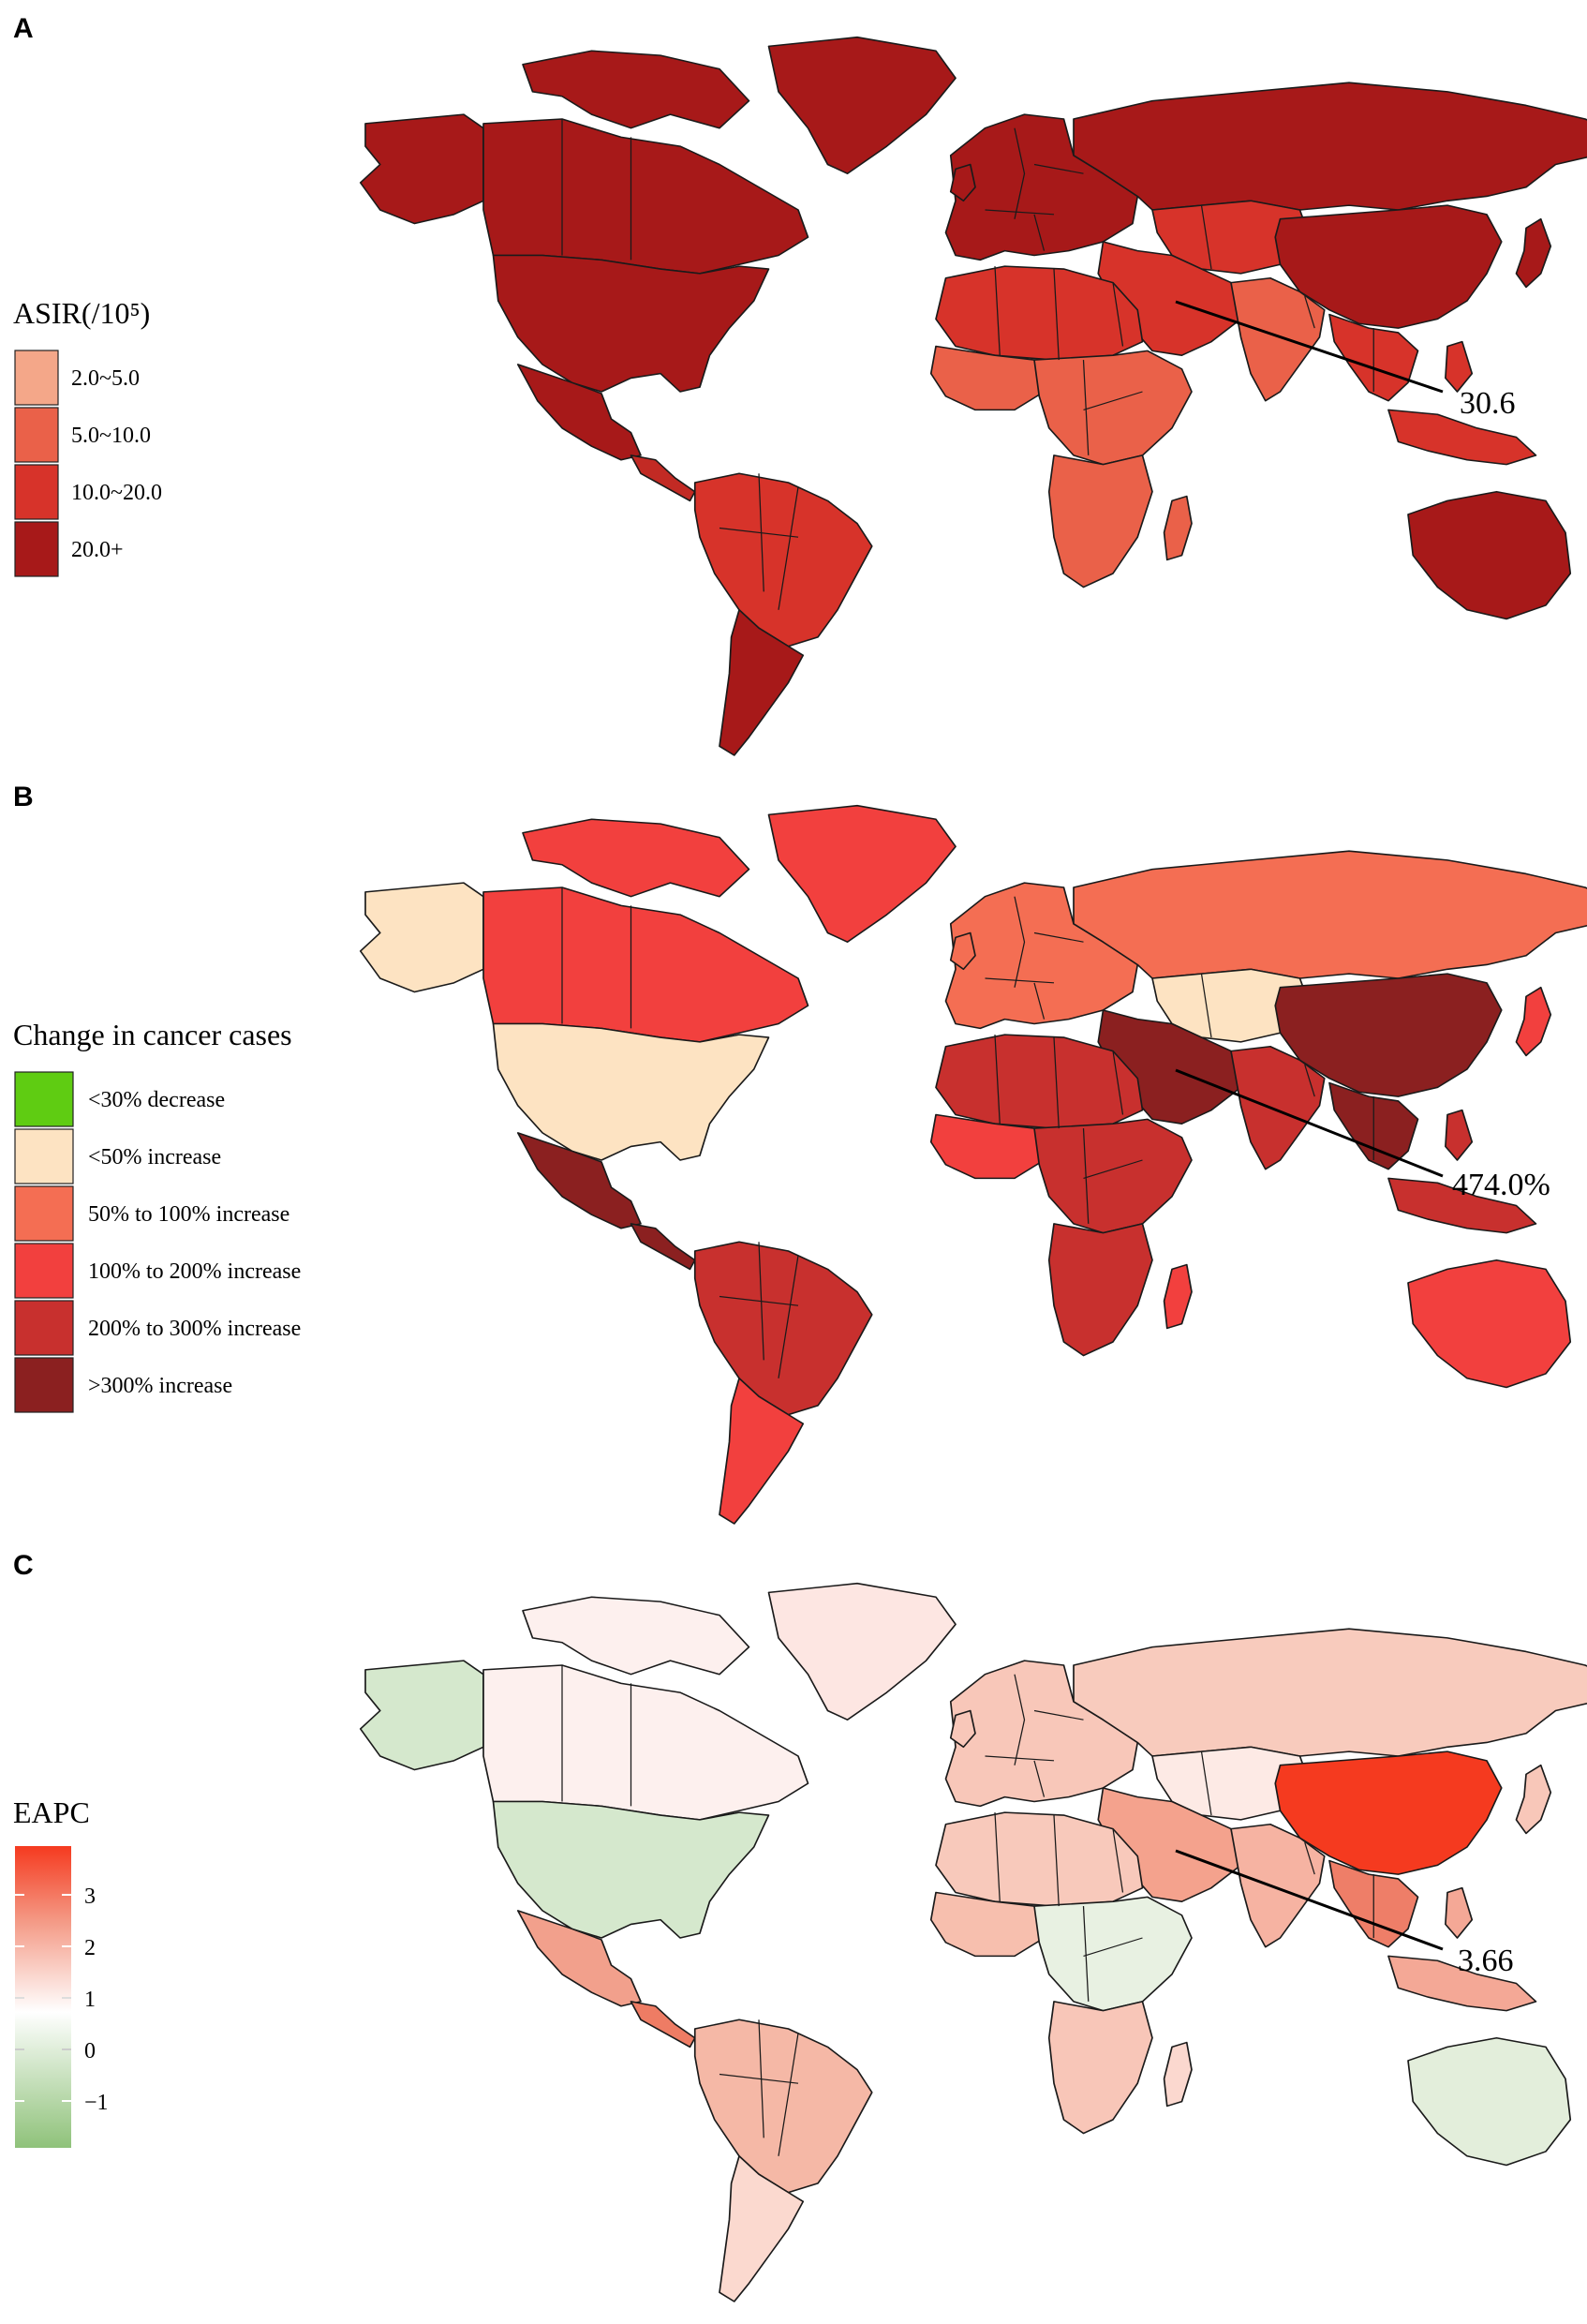  I want to click on legend-item: 20.0+, so click(69, 549).